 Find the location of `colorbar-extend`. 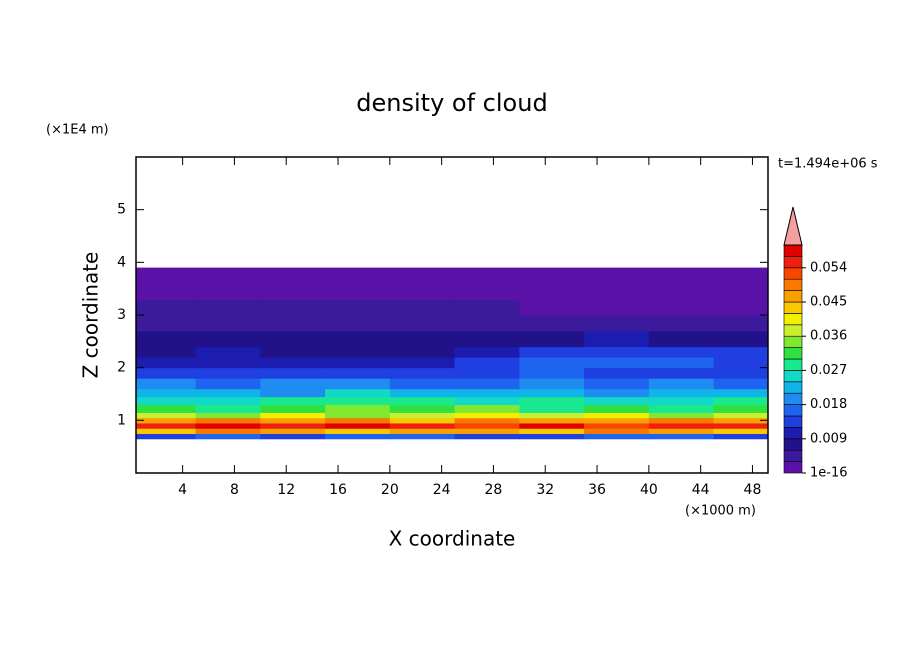

colorbar-extend is located at coordinates (793, 226).